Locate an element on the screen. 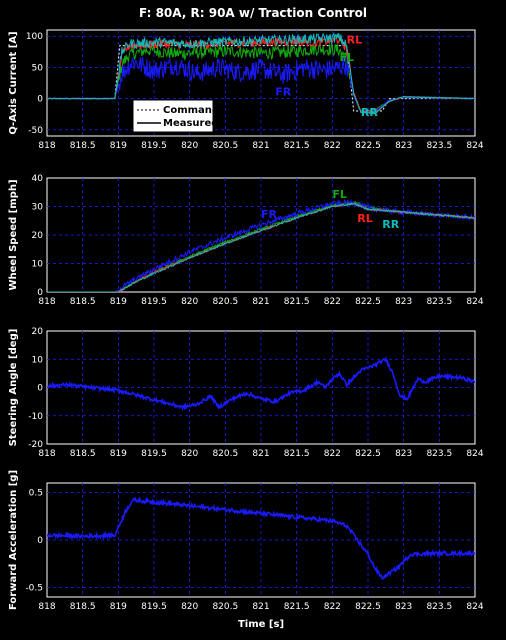  legend-entry-command: Command is located at coordinates (191, 110).